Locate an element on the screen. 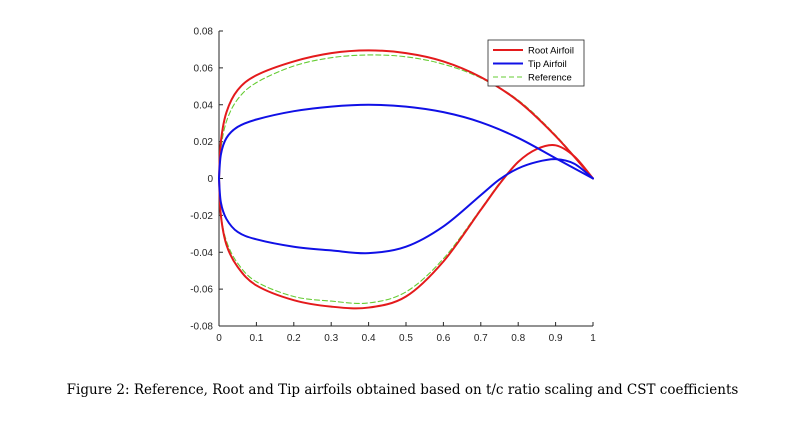  y-tick-label: 0.02 is located at coordinates (204, 142).